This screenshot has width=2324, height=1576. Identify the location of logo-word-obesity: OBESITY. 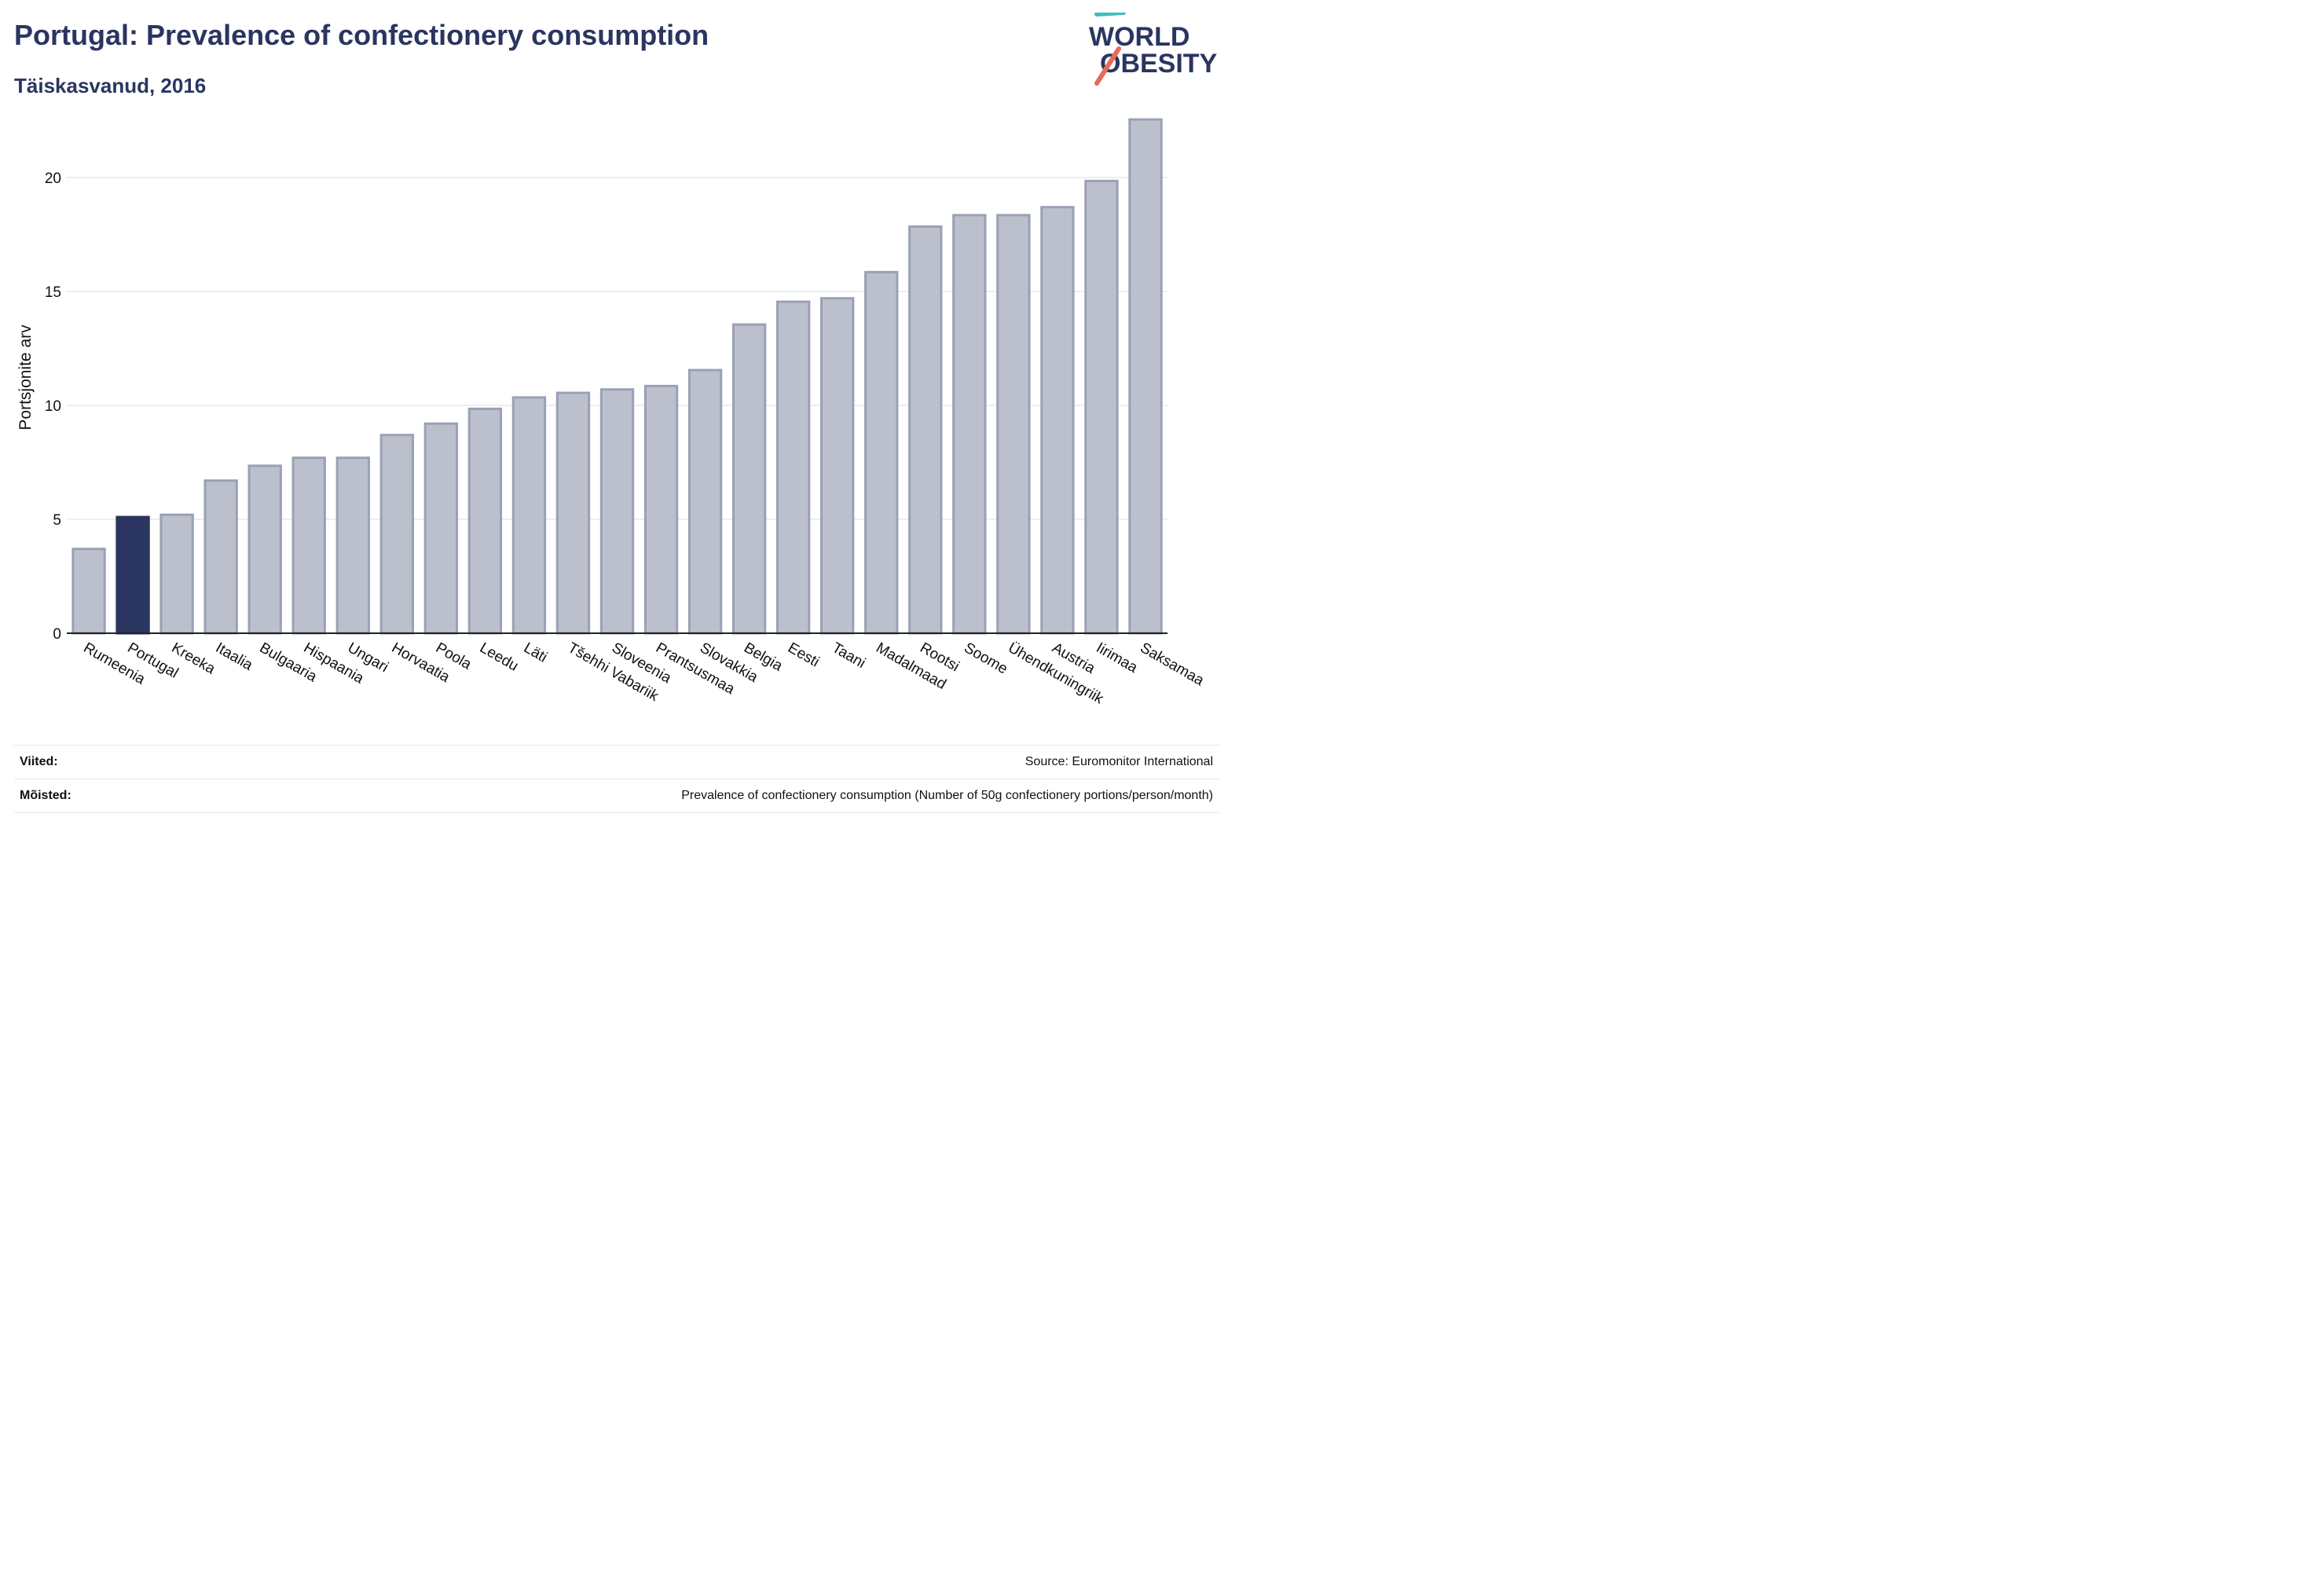
(1159, 64).